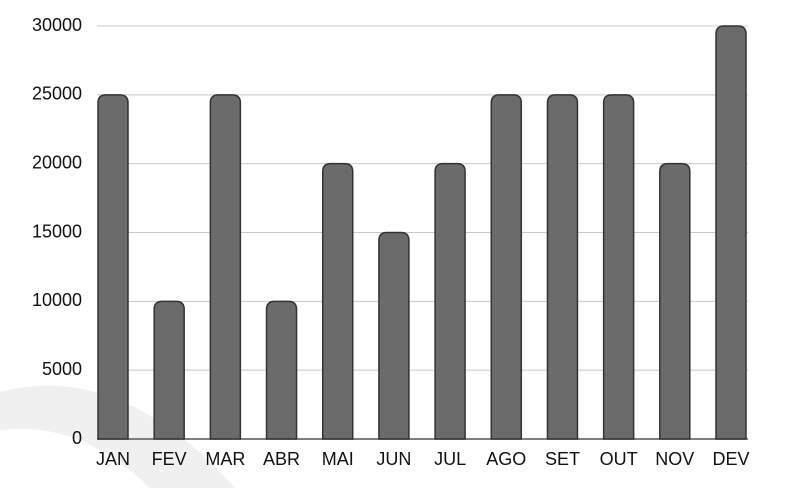 This screenshot has width=796, height=488. I want to click on y-tick-label: 0, so click(77, 438).